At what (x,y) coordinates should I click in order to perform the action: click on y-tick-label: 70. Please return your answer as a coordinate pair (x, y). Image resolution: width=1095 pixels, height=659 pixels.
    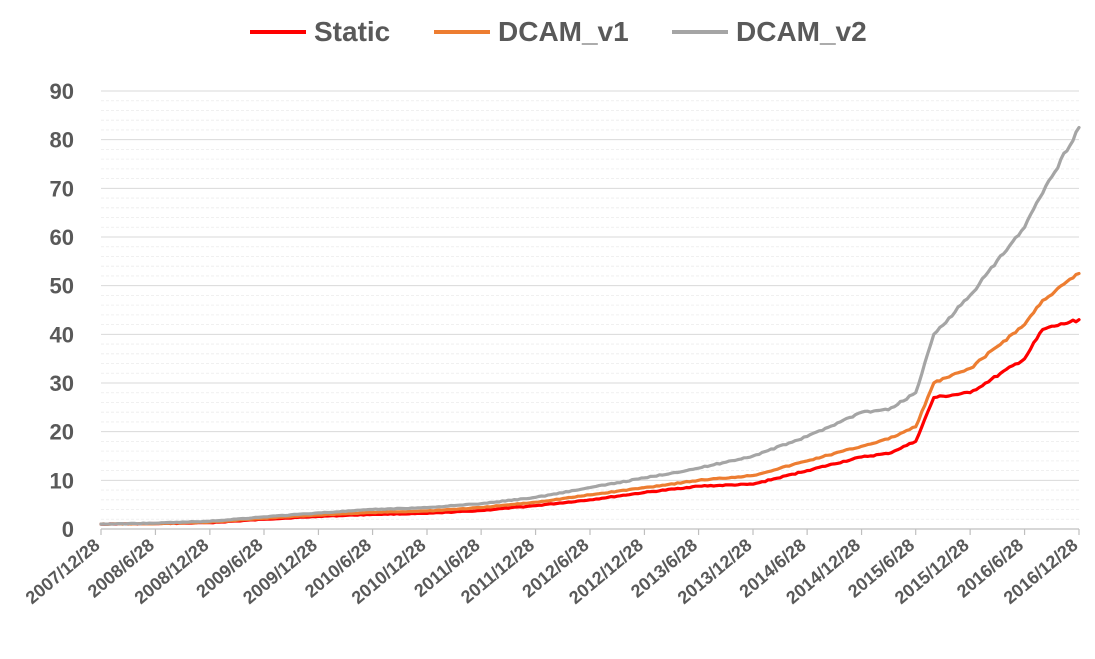
    Looking at the image, I should click on (62, 188).